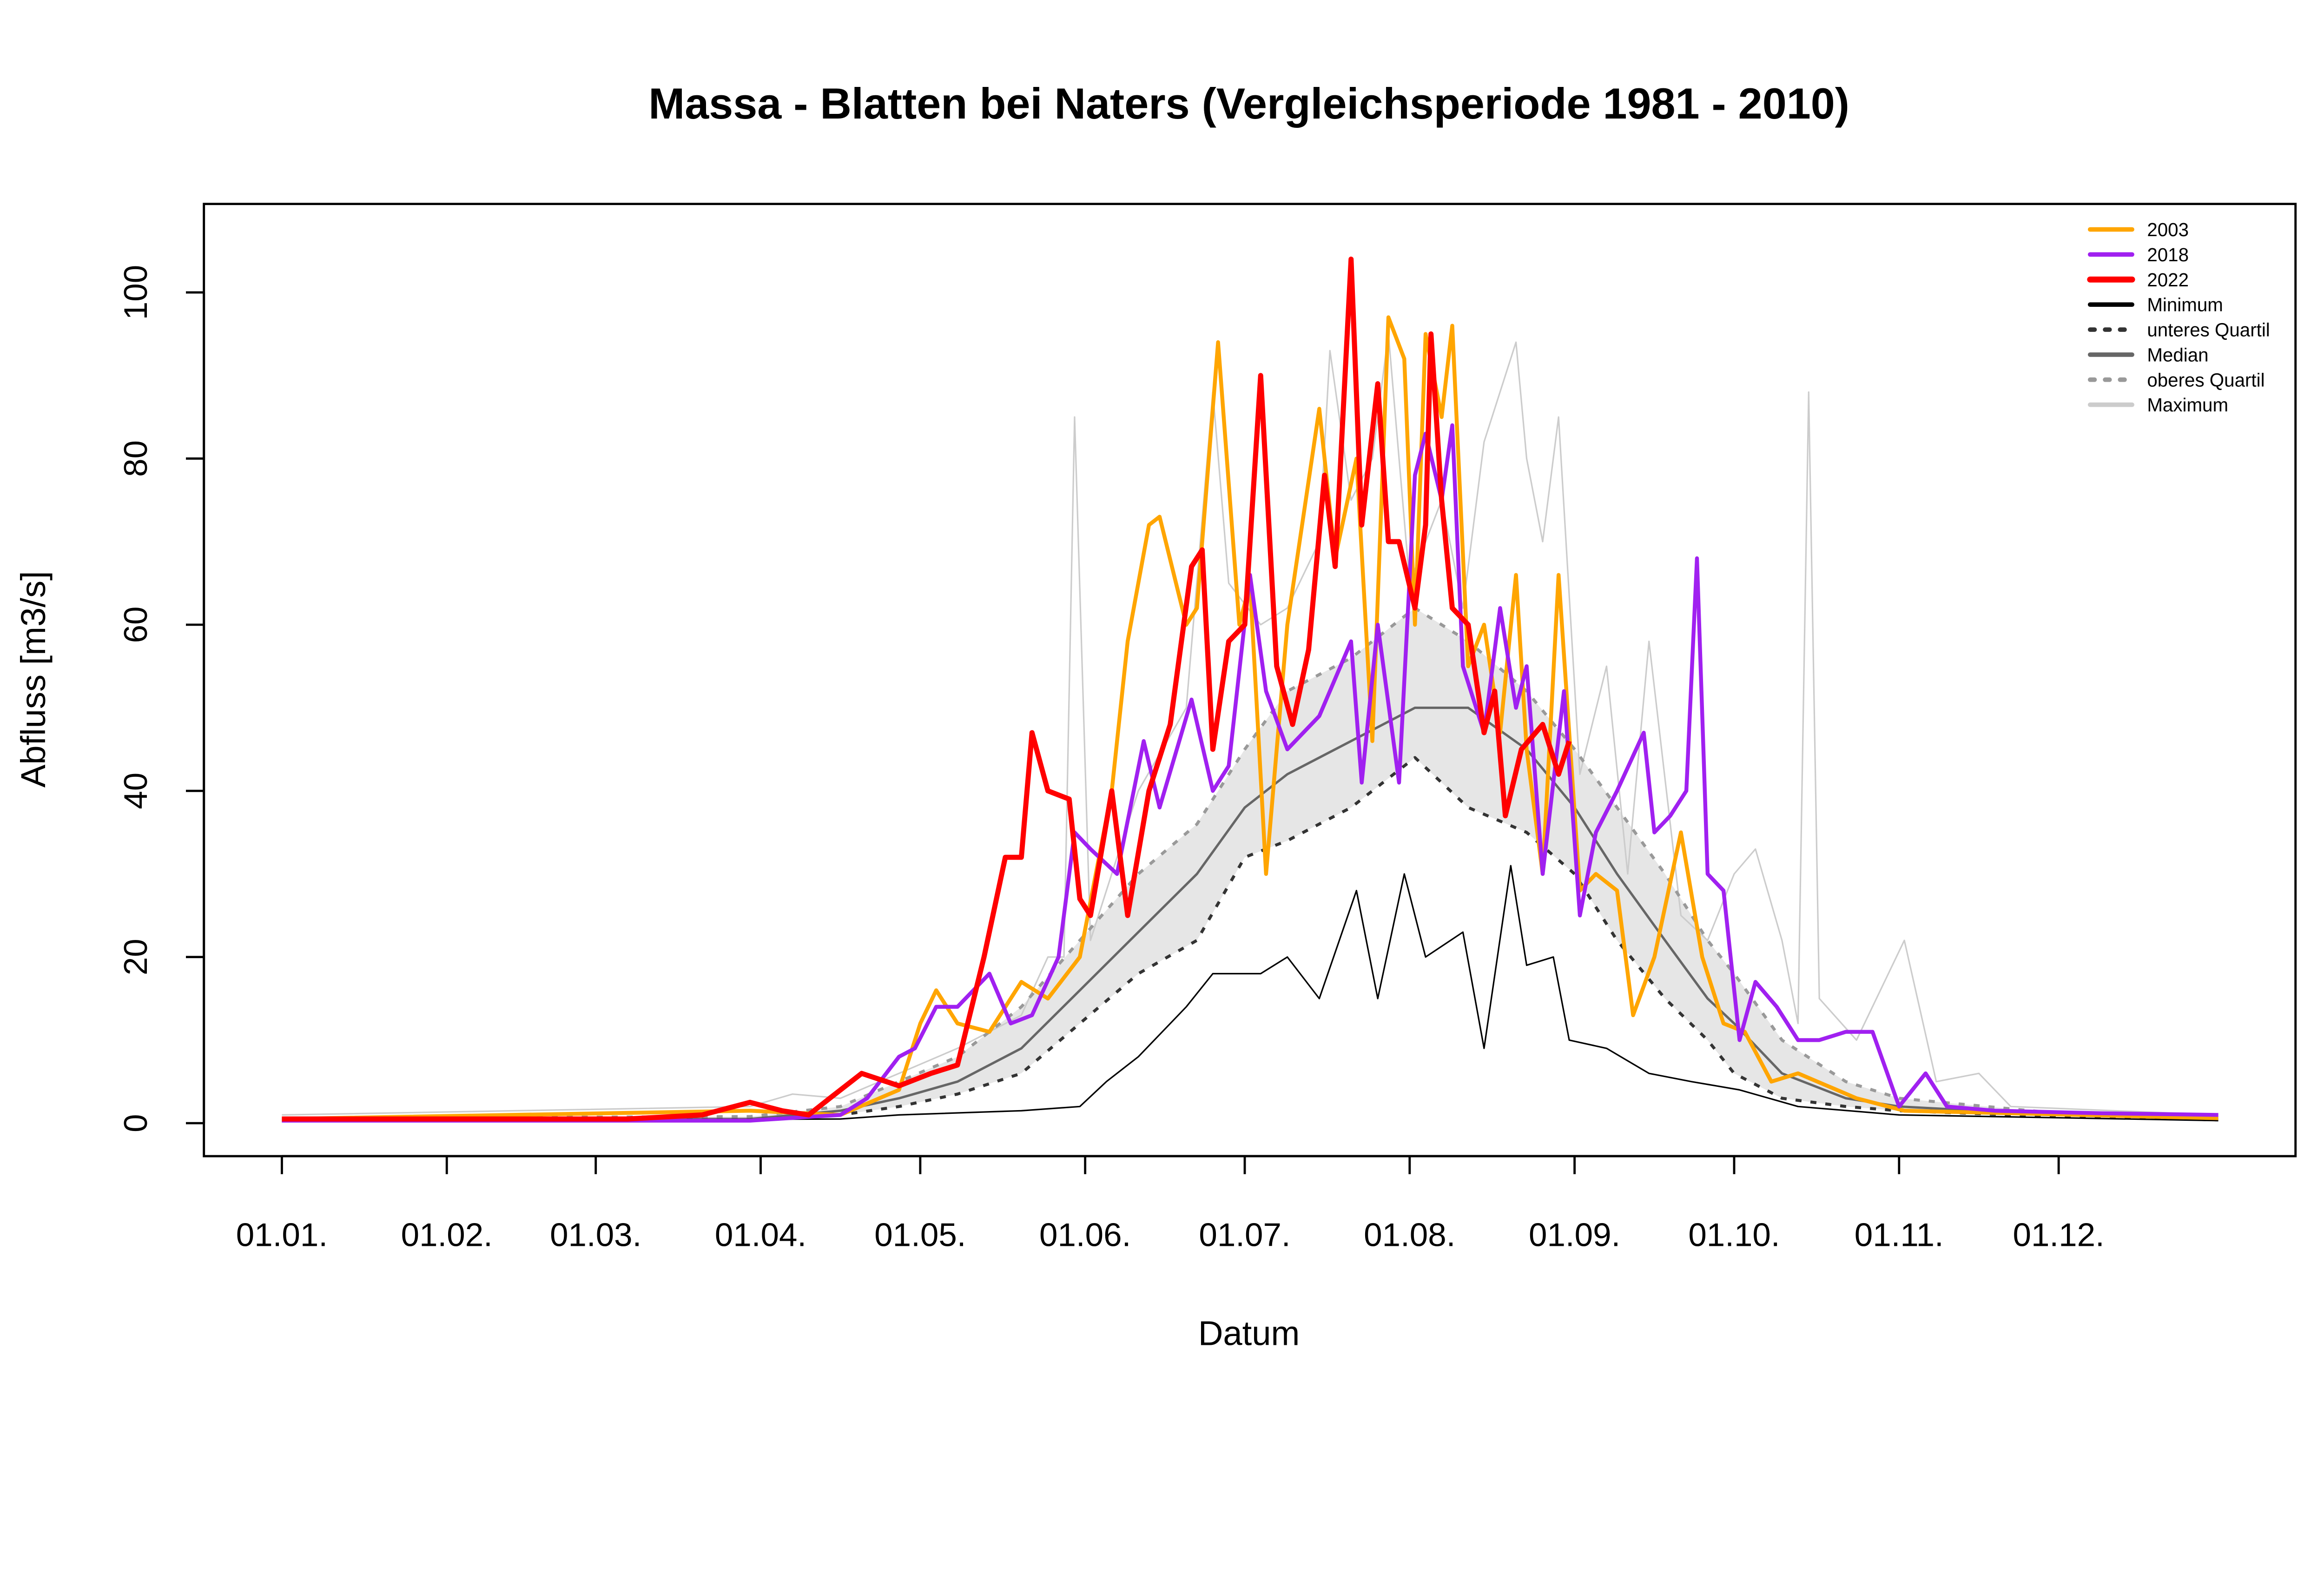  Describe the element at coordinates (595, 1235) in the screenshot. I see `x-tick-label: 01.03.` at that location.